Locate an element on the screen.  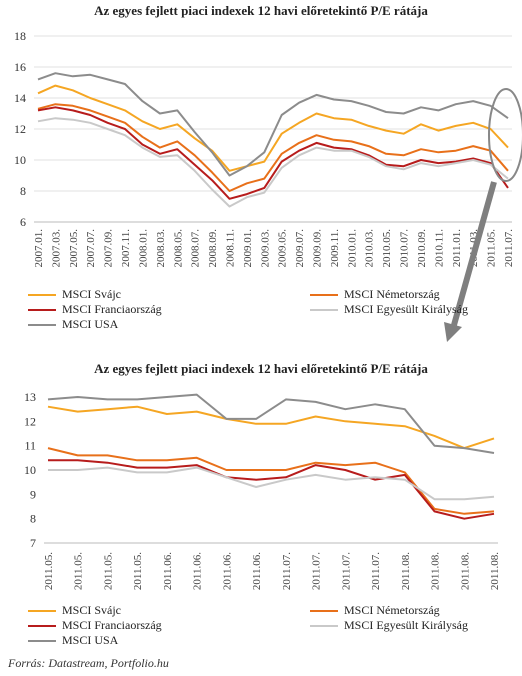
x-tick-label: 2008.03. is located at coordinates (161, 248).